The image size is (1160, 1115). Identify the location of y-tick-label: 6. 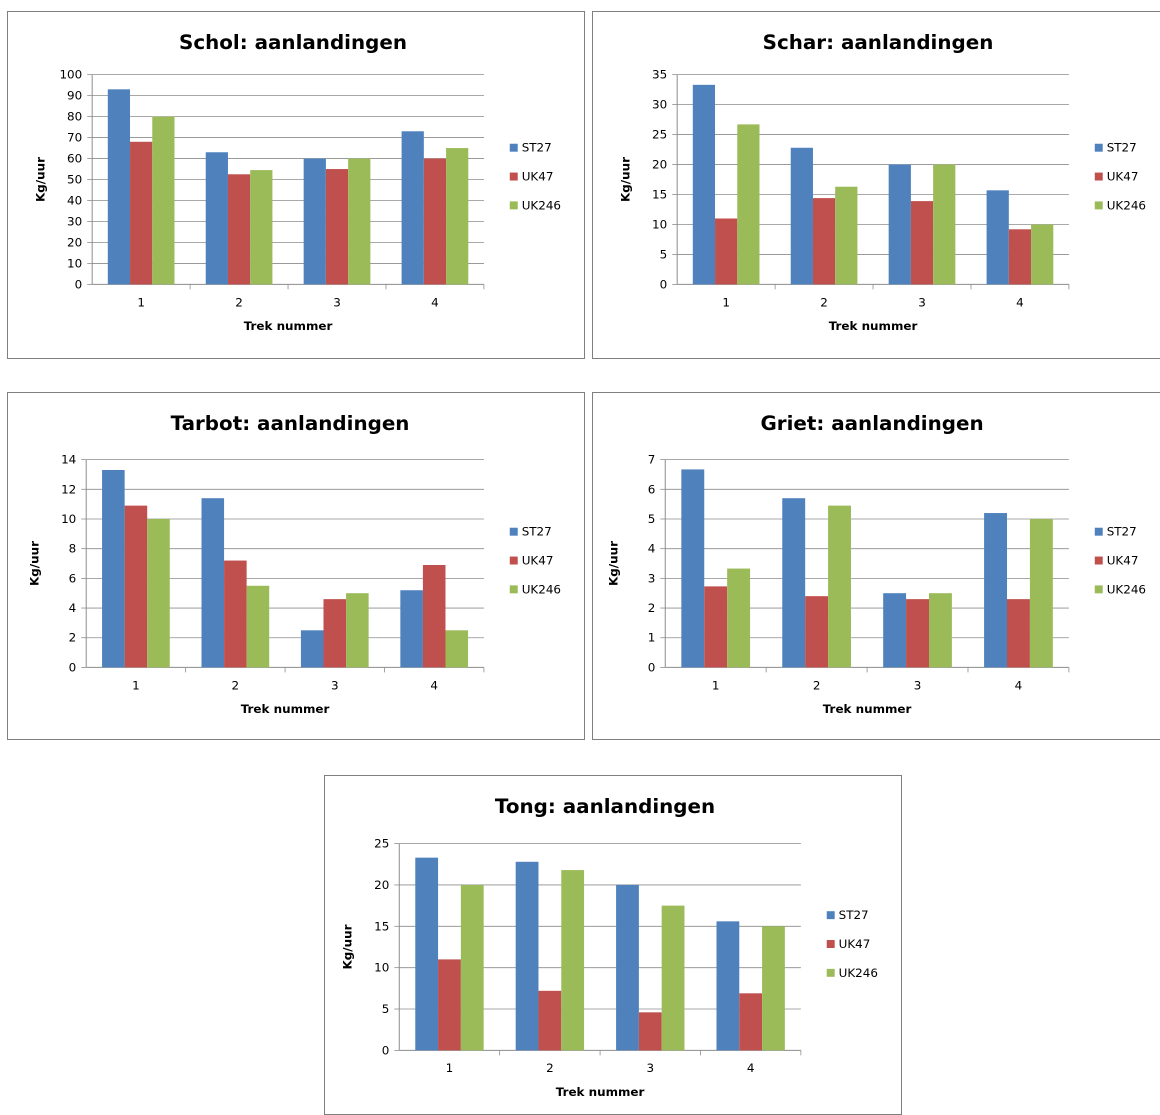
(652, 489).